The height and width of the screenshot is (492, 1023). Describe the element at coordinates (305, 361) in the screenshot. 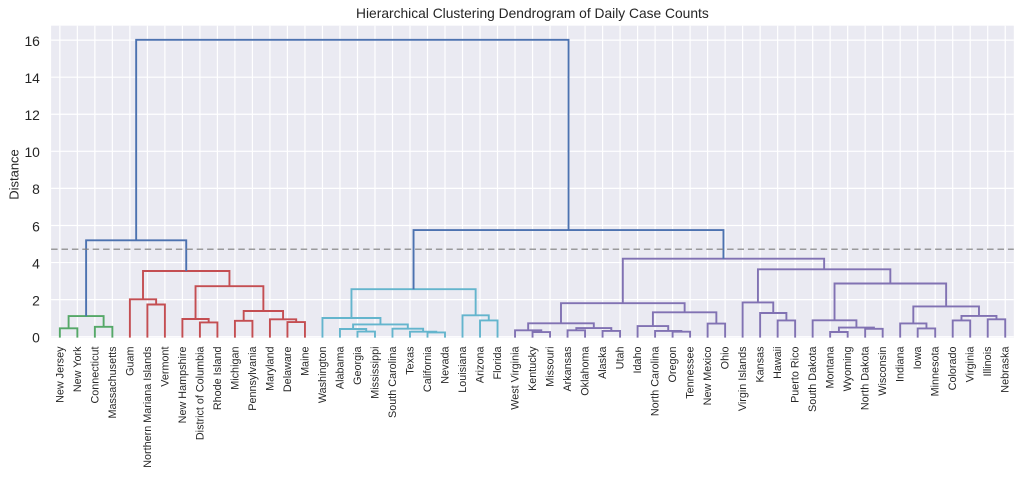

I see `svg-text: Maine` at that location.